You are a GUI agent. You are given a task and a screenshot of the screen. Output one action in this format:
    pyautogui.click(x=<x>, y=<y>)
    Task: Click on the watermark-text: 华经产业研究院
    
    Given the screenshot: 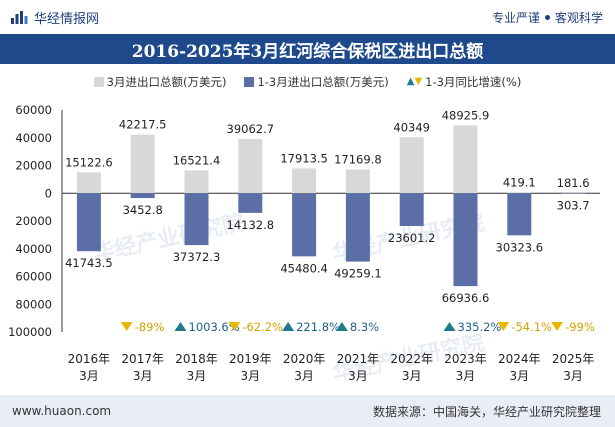 What is the action you would take?
    pyautogui.click(x=169, y=237)
    